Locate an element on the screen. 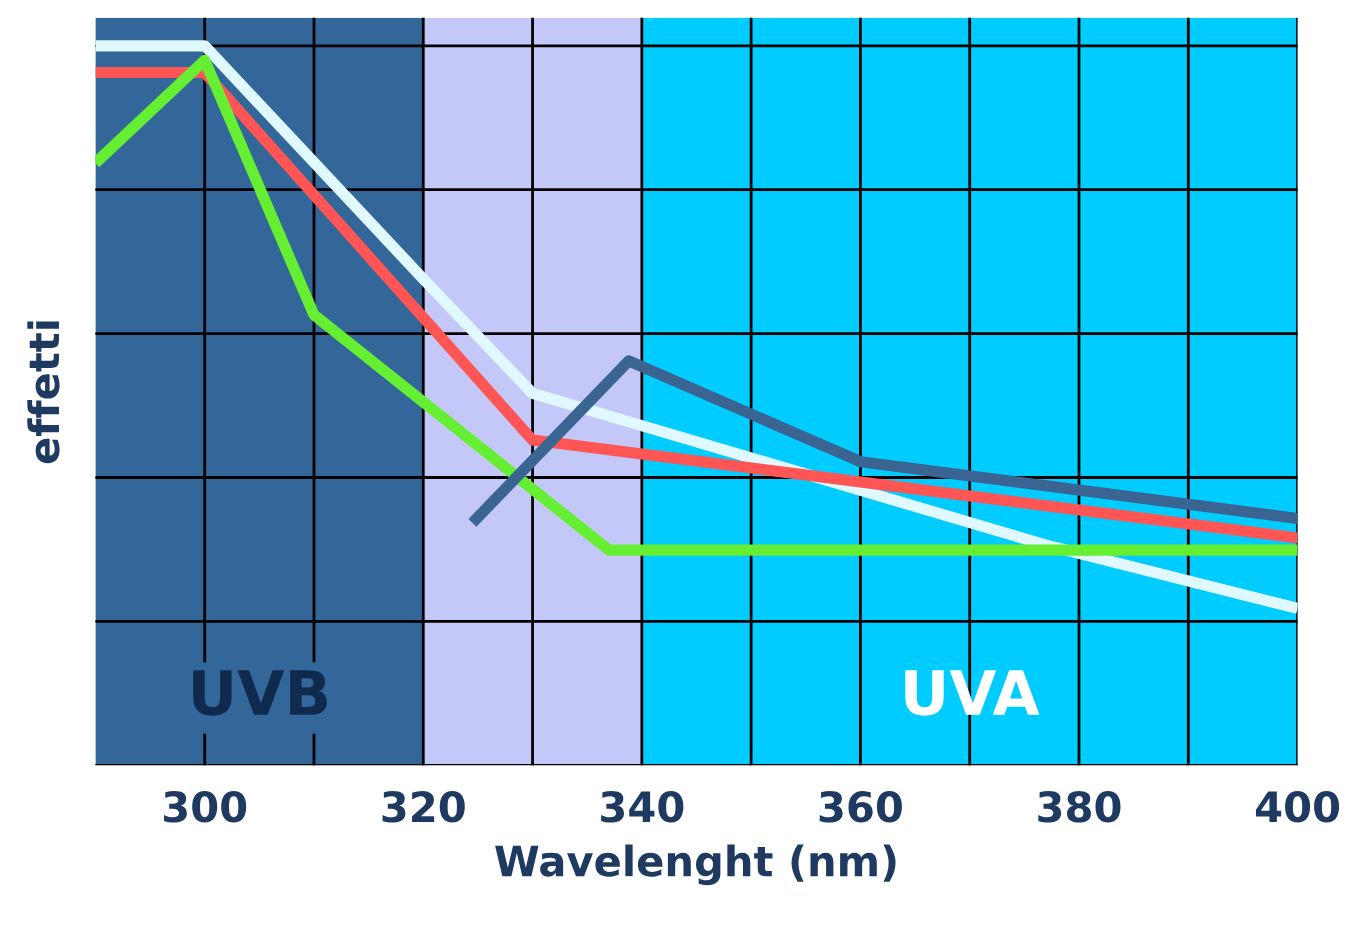 The height and width of the screenshot is (931, 1363). x-tick-label: 320 is located at coordinates (423, 807).